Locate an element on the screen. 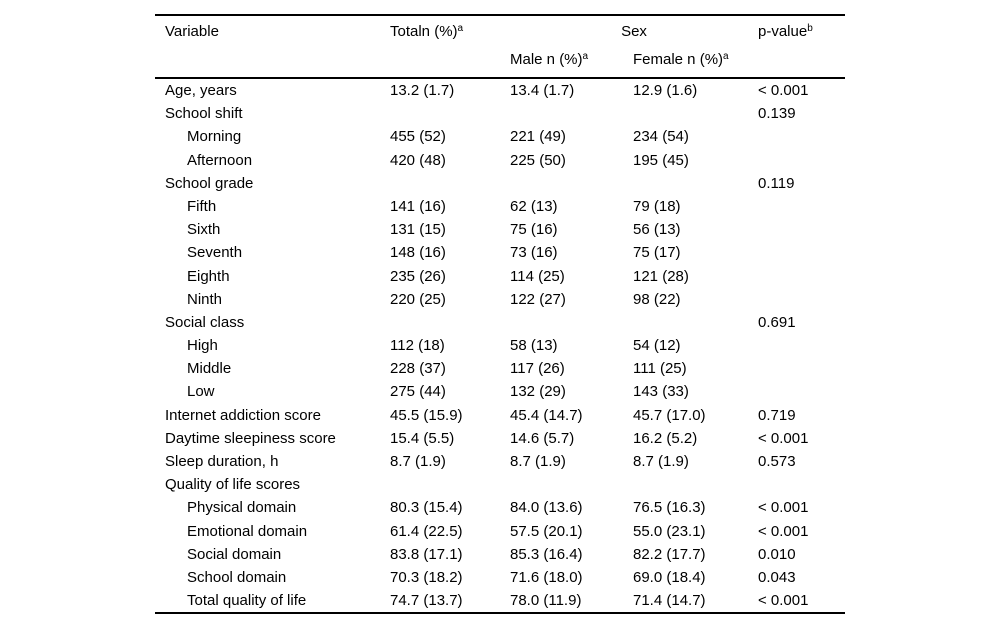  table-row: Ninth 220 (25) 122 (27) 98 (22) is located at coordinates (500, 299).